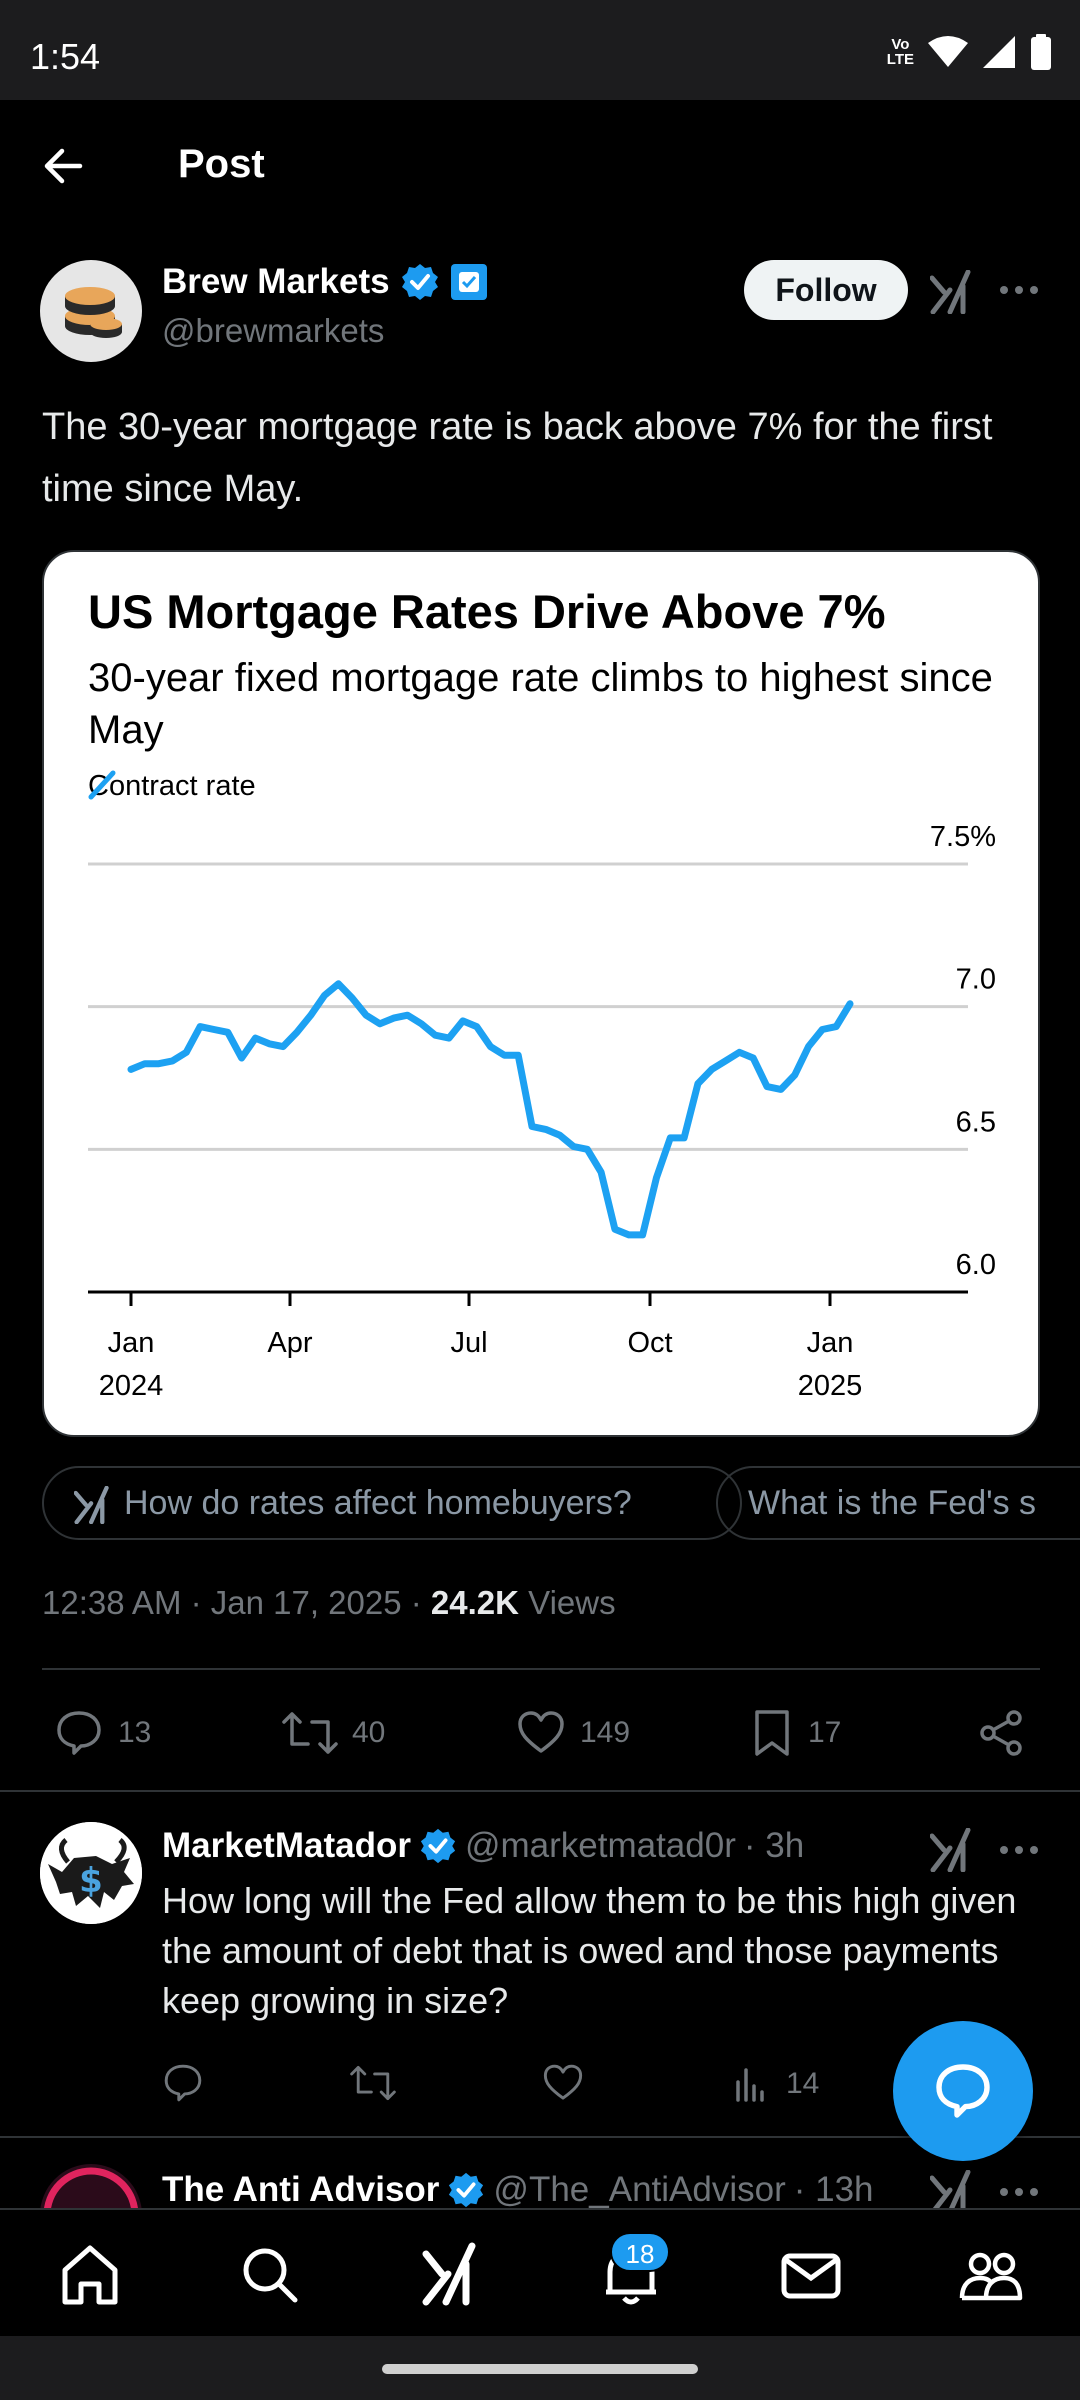 Image resolution: width=1080 pixels, height=2400 pixels. I want to click on signal-icon, so click(999, 52).